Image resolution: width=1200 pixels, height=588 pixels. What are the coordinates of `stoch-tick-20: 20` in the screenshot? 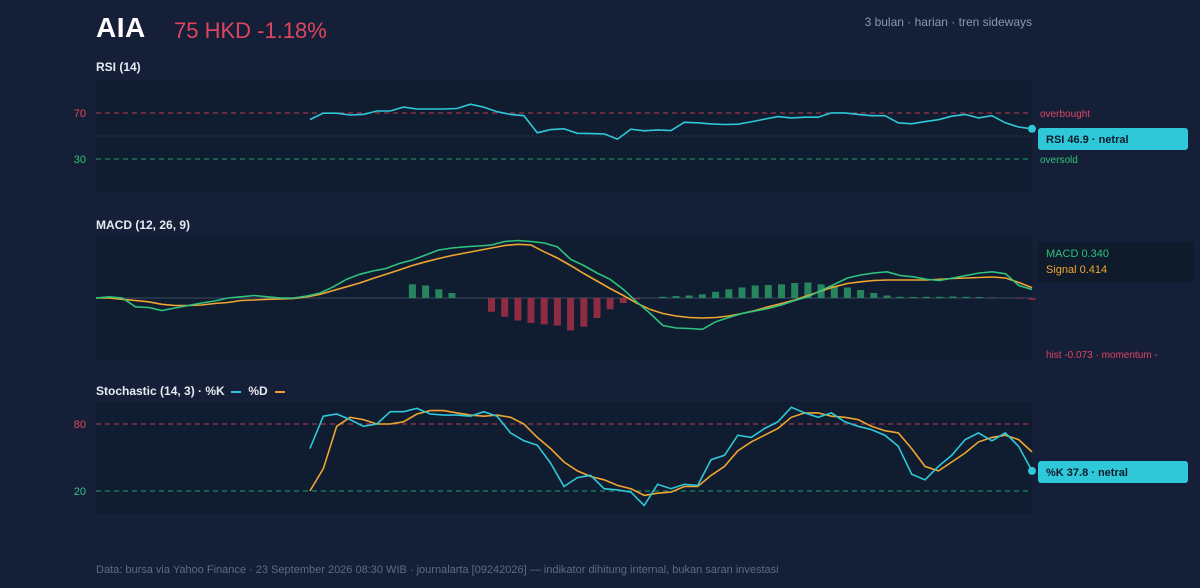 It's located at (80, 492).